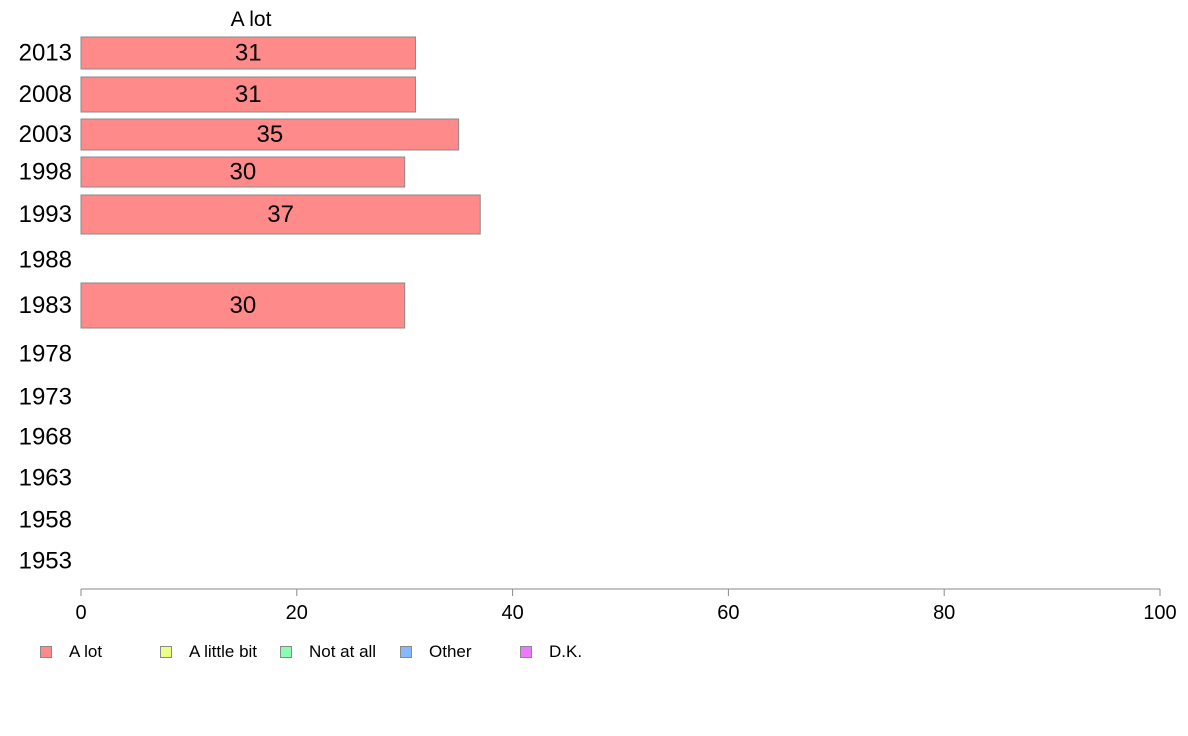 Image resolution: width=1188 pixels, height=736 pixels. Describe the element at coordinates (566, 651) in the screenshot. I see `legend-label: D.K.` at that location.